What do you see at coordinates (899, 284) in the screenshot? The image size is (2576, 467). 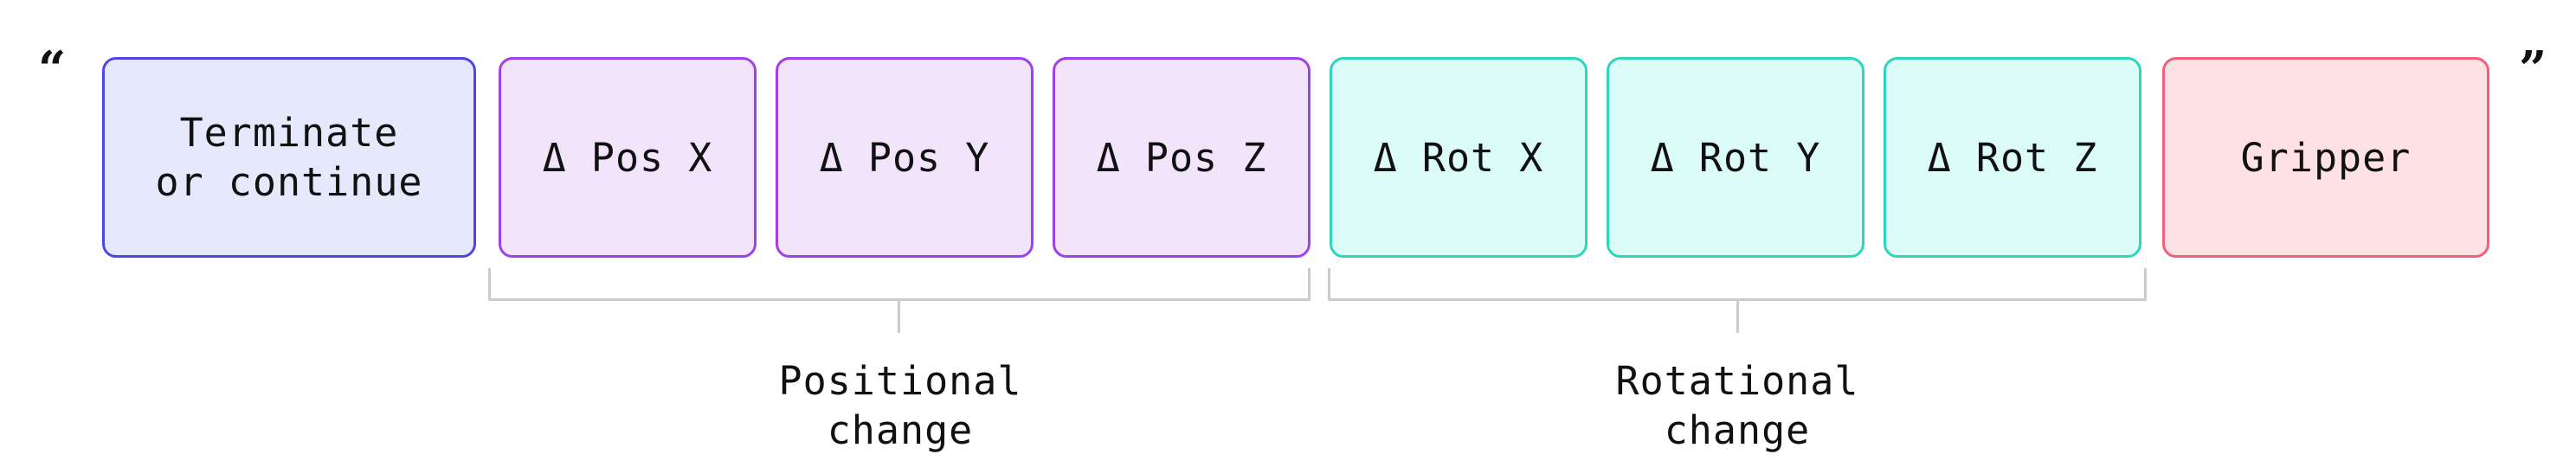 I see `positional-bracket` at bounding box center [899, 284].